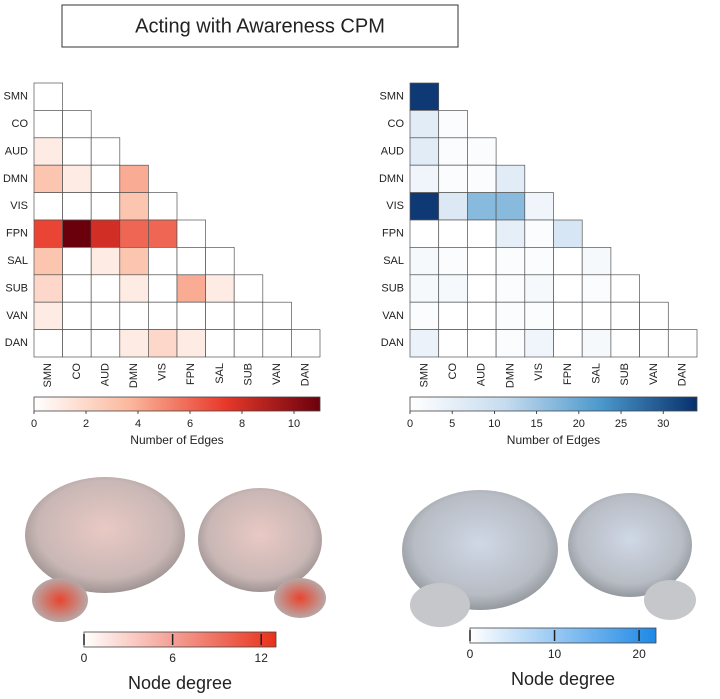  What do you see at coordinates (77, 371) in the screenshot?
I see `column-label: CO` at bounding box center [77, 371].